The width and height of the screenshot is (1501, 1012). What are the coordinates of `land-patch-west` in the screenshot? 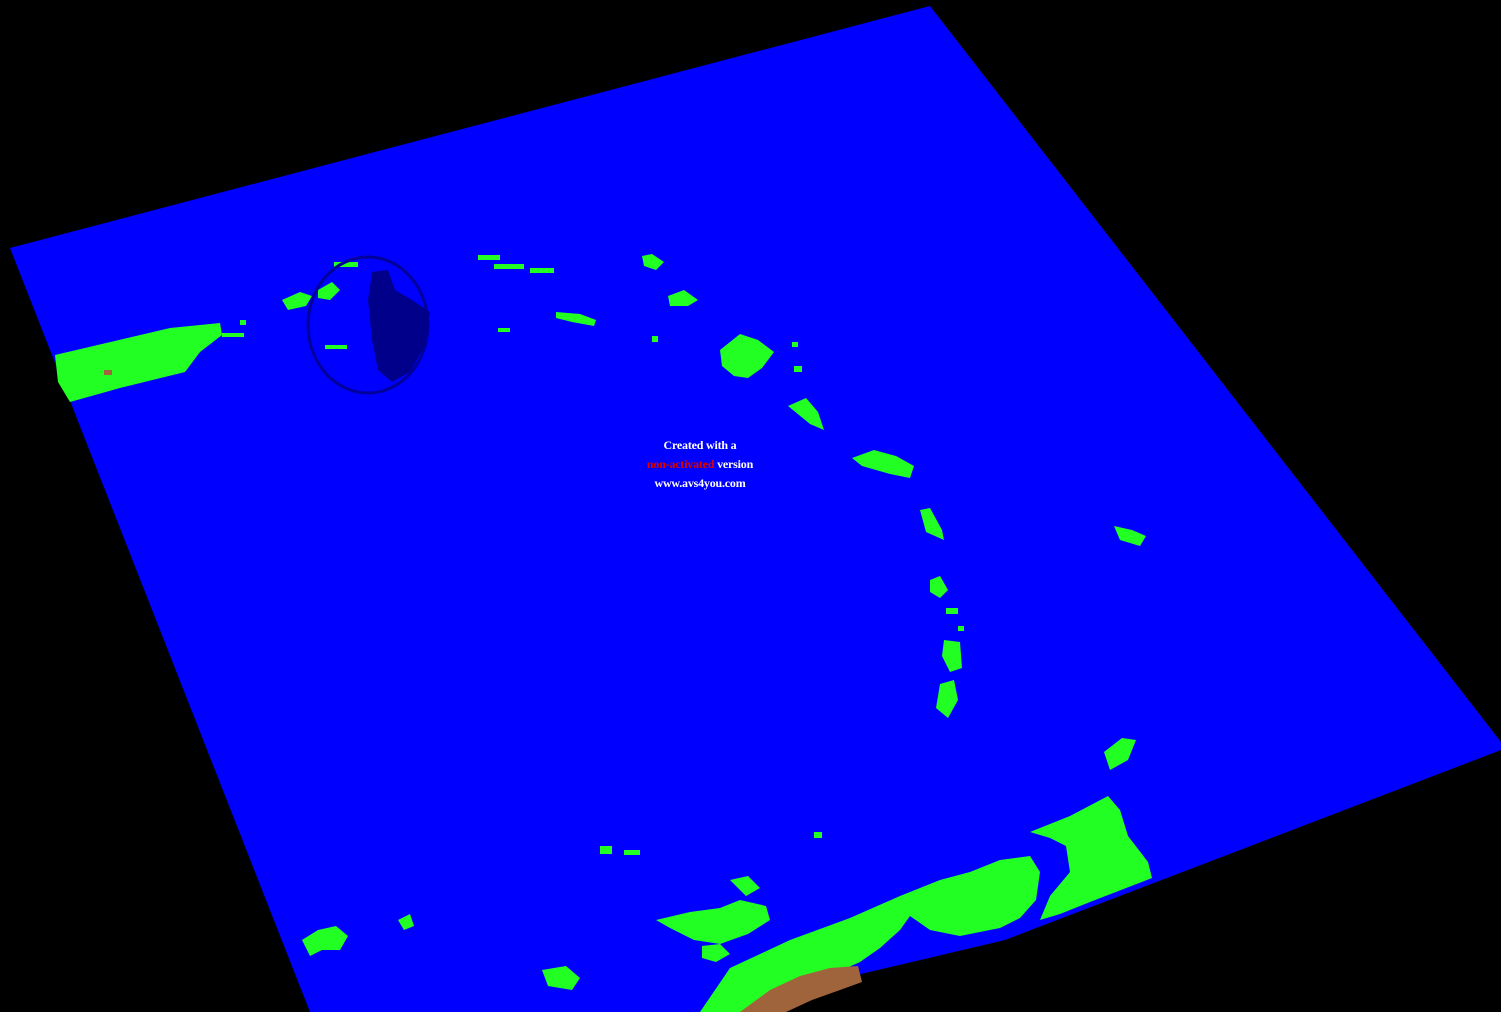 It's located at (138, 362).